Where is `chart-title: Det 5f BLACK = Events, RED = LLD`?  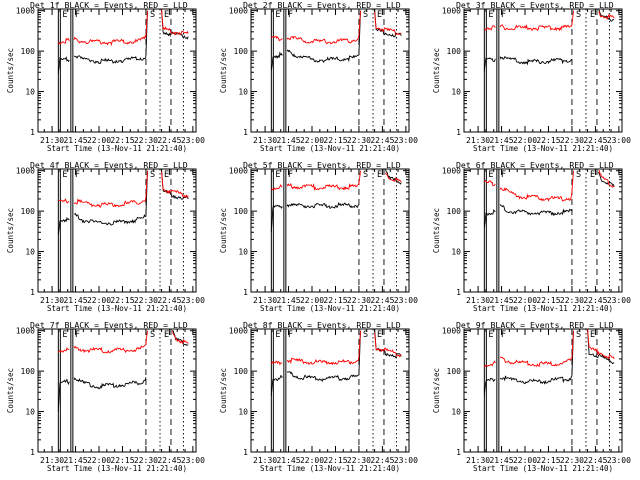 chart-title: Det 5f BLACK = Events, RED = LLD is located at coordinates (322, 165).